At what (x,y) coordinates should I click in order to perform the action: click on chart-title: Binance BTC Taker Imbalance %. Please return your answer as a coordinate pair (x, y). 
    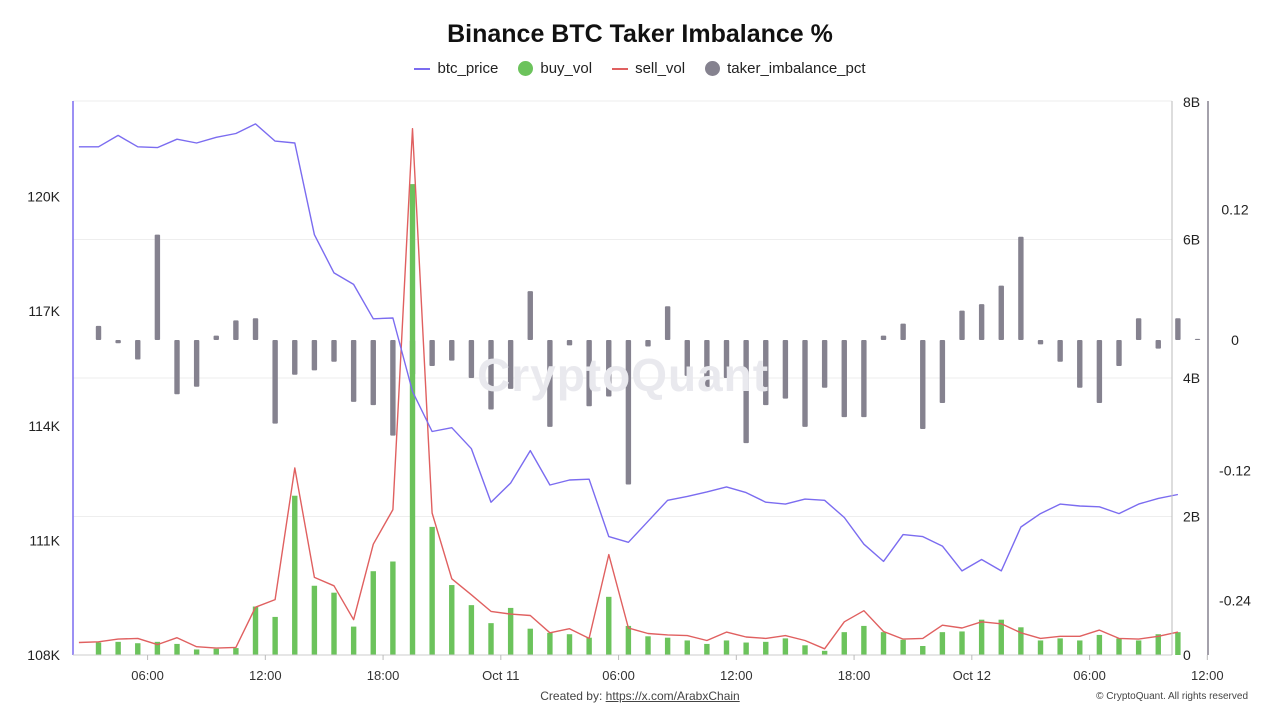
    Looking at the image, I should click on (640, 34).